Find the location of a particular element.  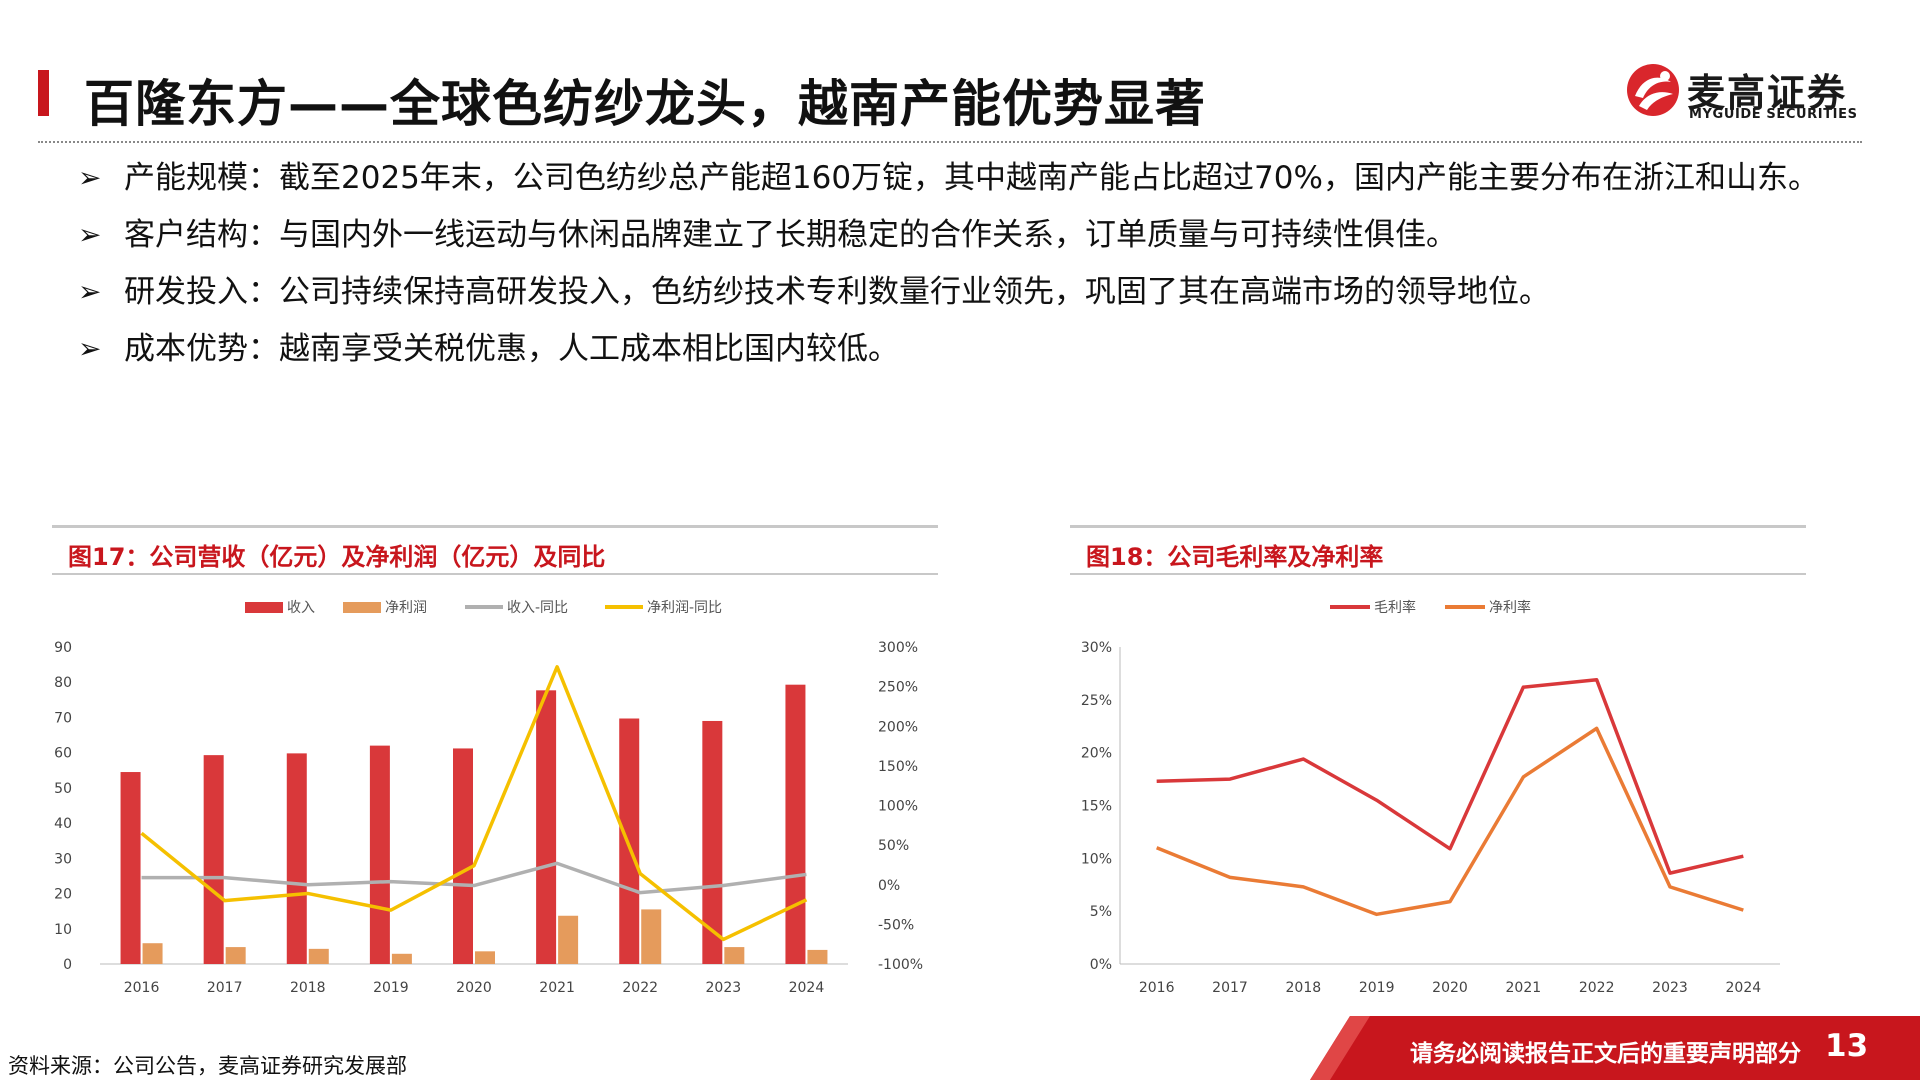

source-note: 资料来源：公司公告，麦高证券研究发展部 is located at coordinates (207, 1066).